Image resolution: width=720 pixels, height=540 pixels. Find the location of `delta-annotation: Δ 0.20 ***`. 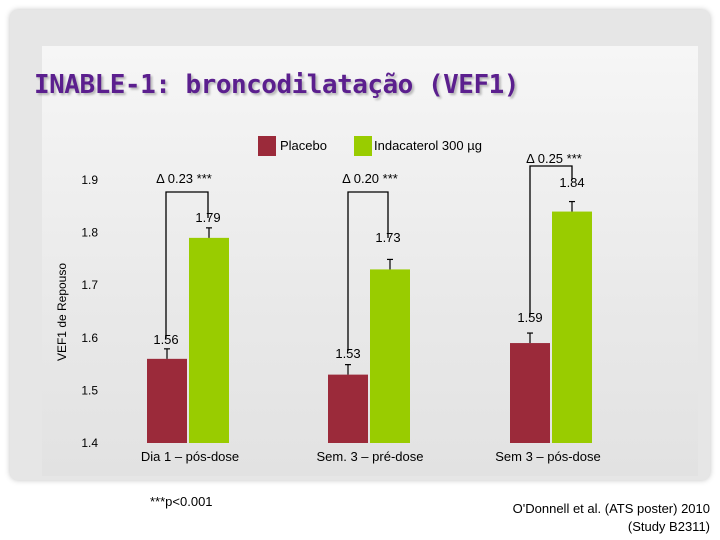

delta-annotation: Δ 0.20 *** is located at coordinates (370, 178).